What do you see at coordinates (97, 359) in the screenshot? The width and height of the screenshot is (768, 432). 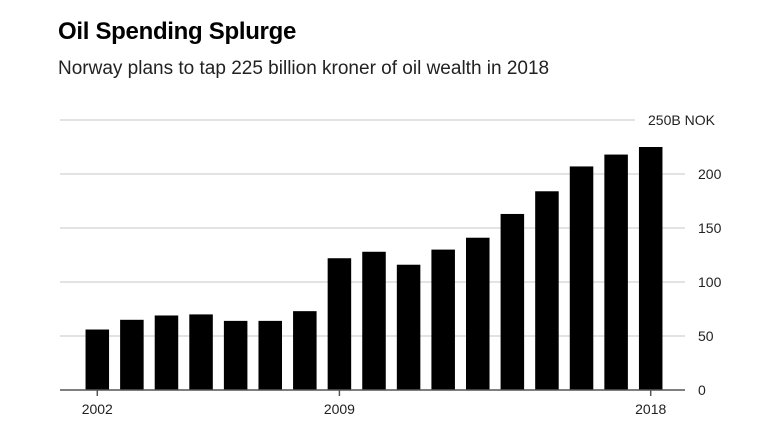 I see `bar-2002` at bounding box center [97, 359].